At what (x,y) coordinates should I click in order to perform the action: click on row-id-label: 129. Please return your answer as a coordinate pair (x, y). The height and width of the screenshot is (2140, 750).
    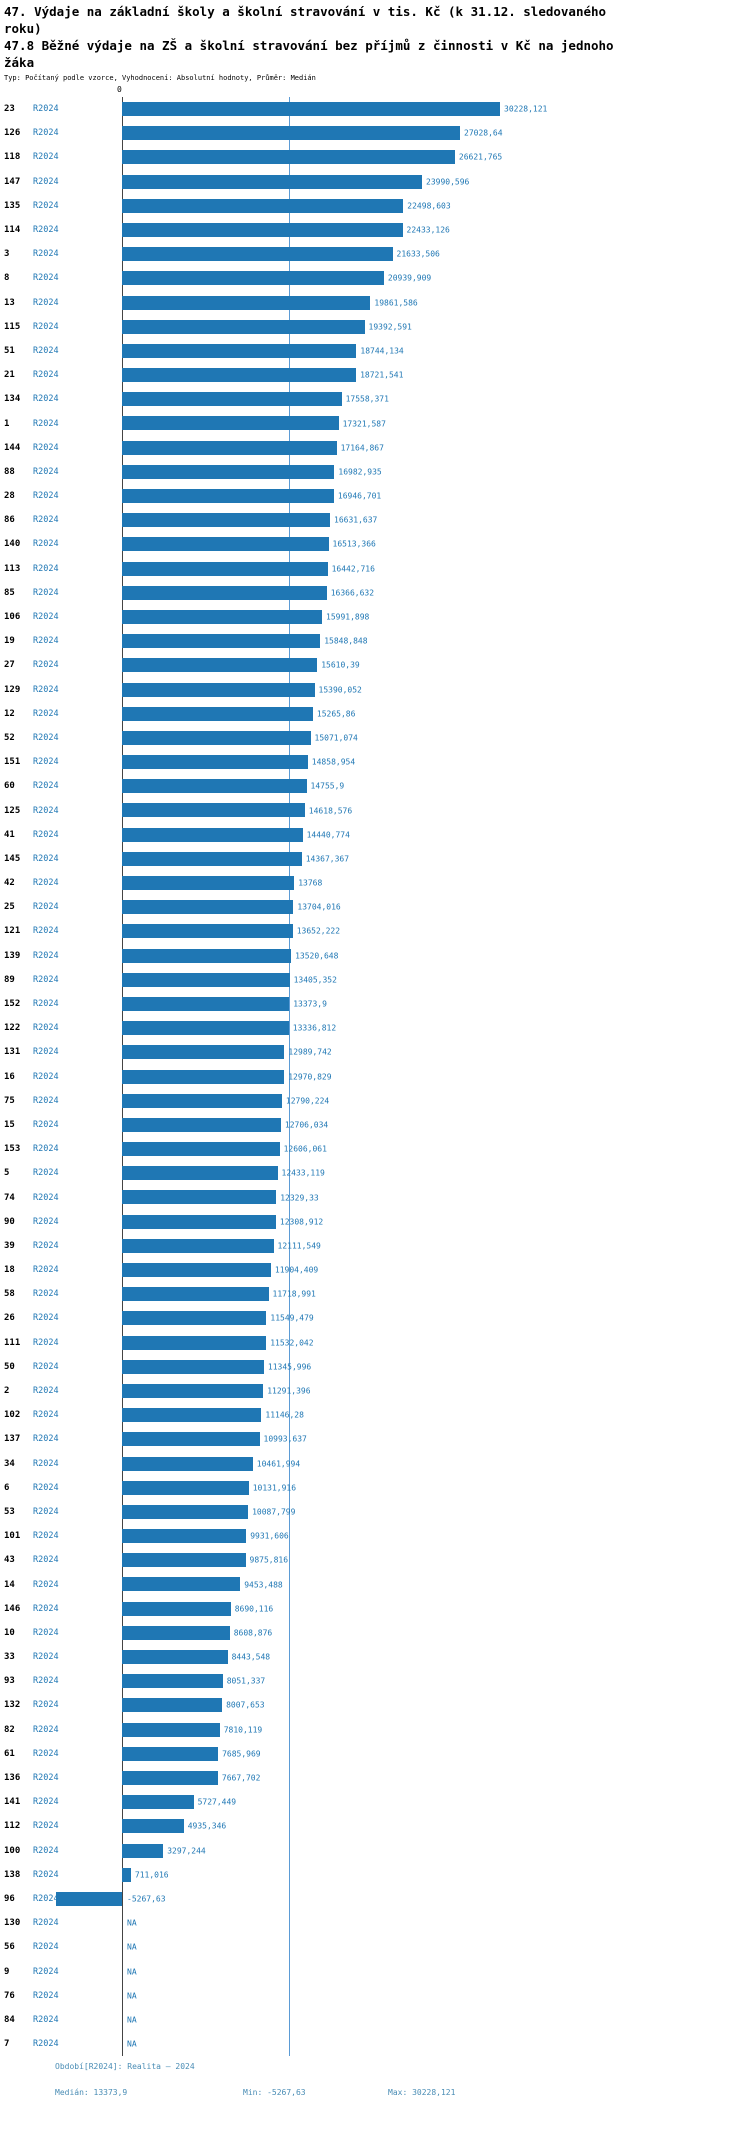
    Looking at the image, I should click on (12, 689).